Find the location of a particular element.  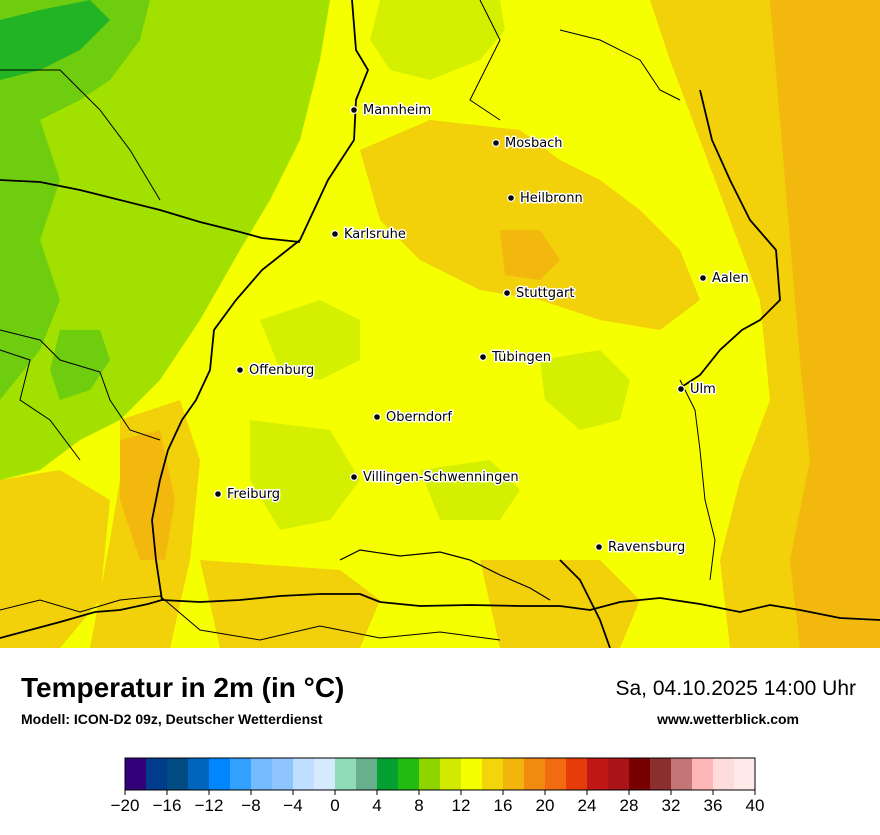

legend-tick-label: −8 is located at coordinates (250, 805).